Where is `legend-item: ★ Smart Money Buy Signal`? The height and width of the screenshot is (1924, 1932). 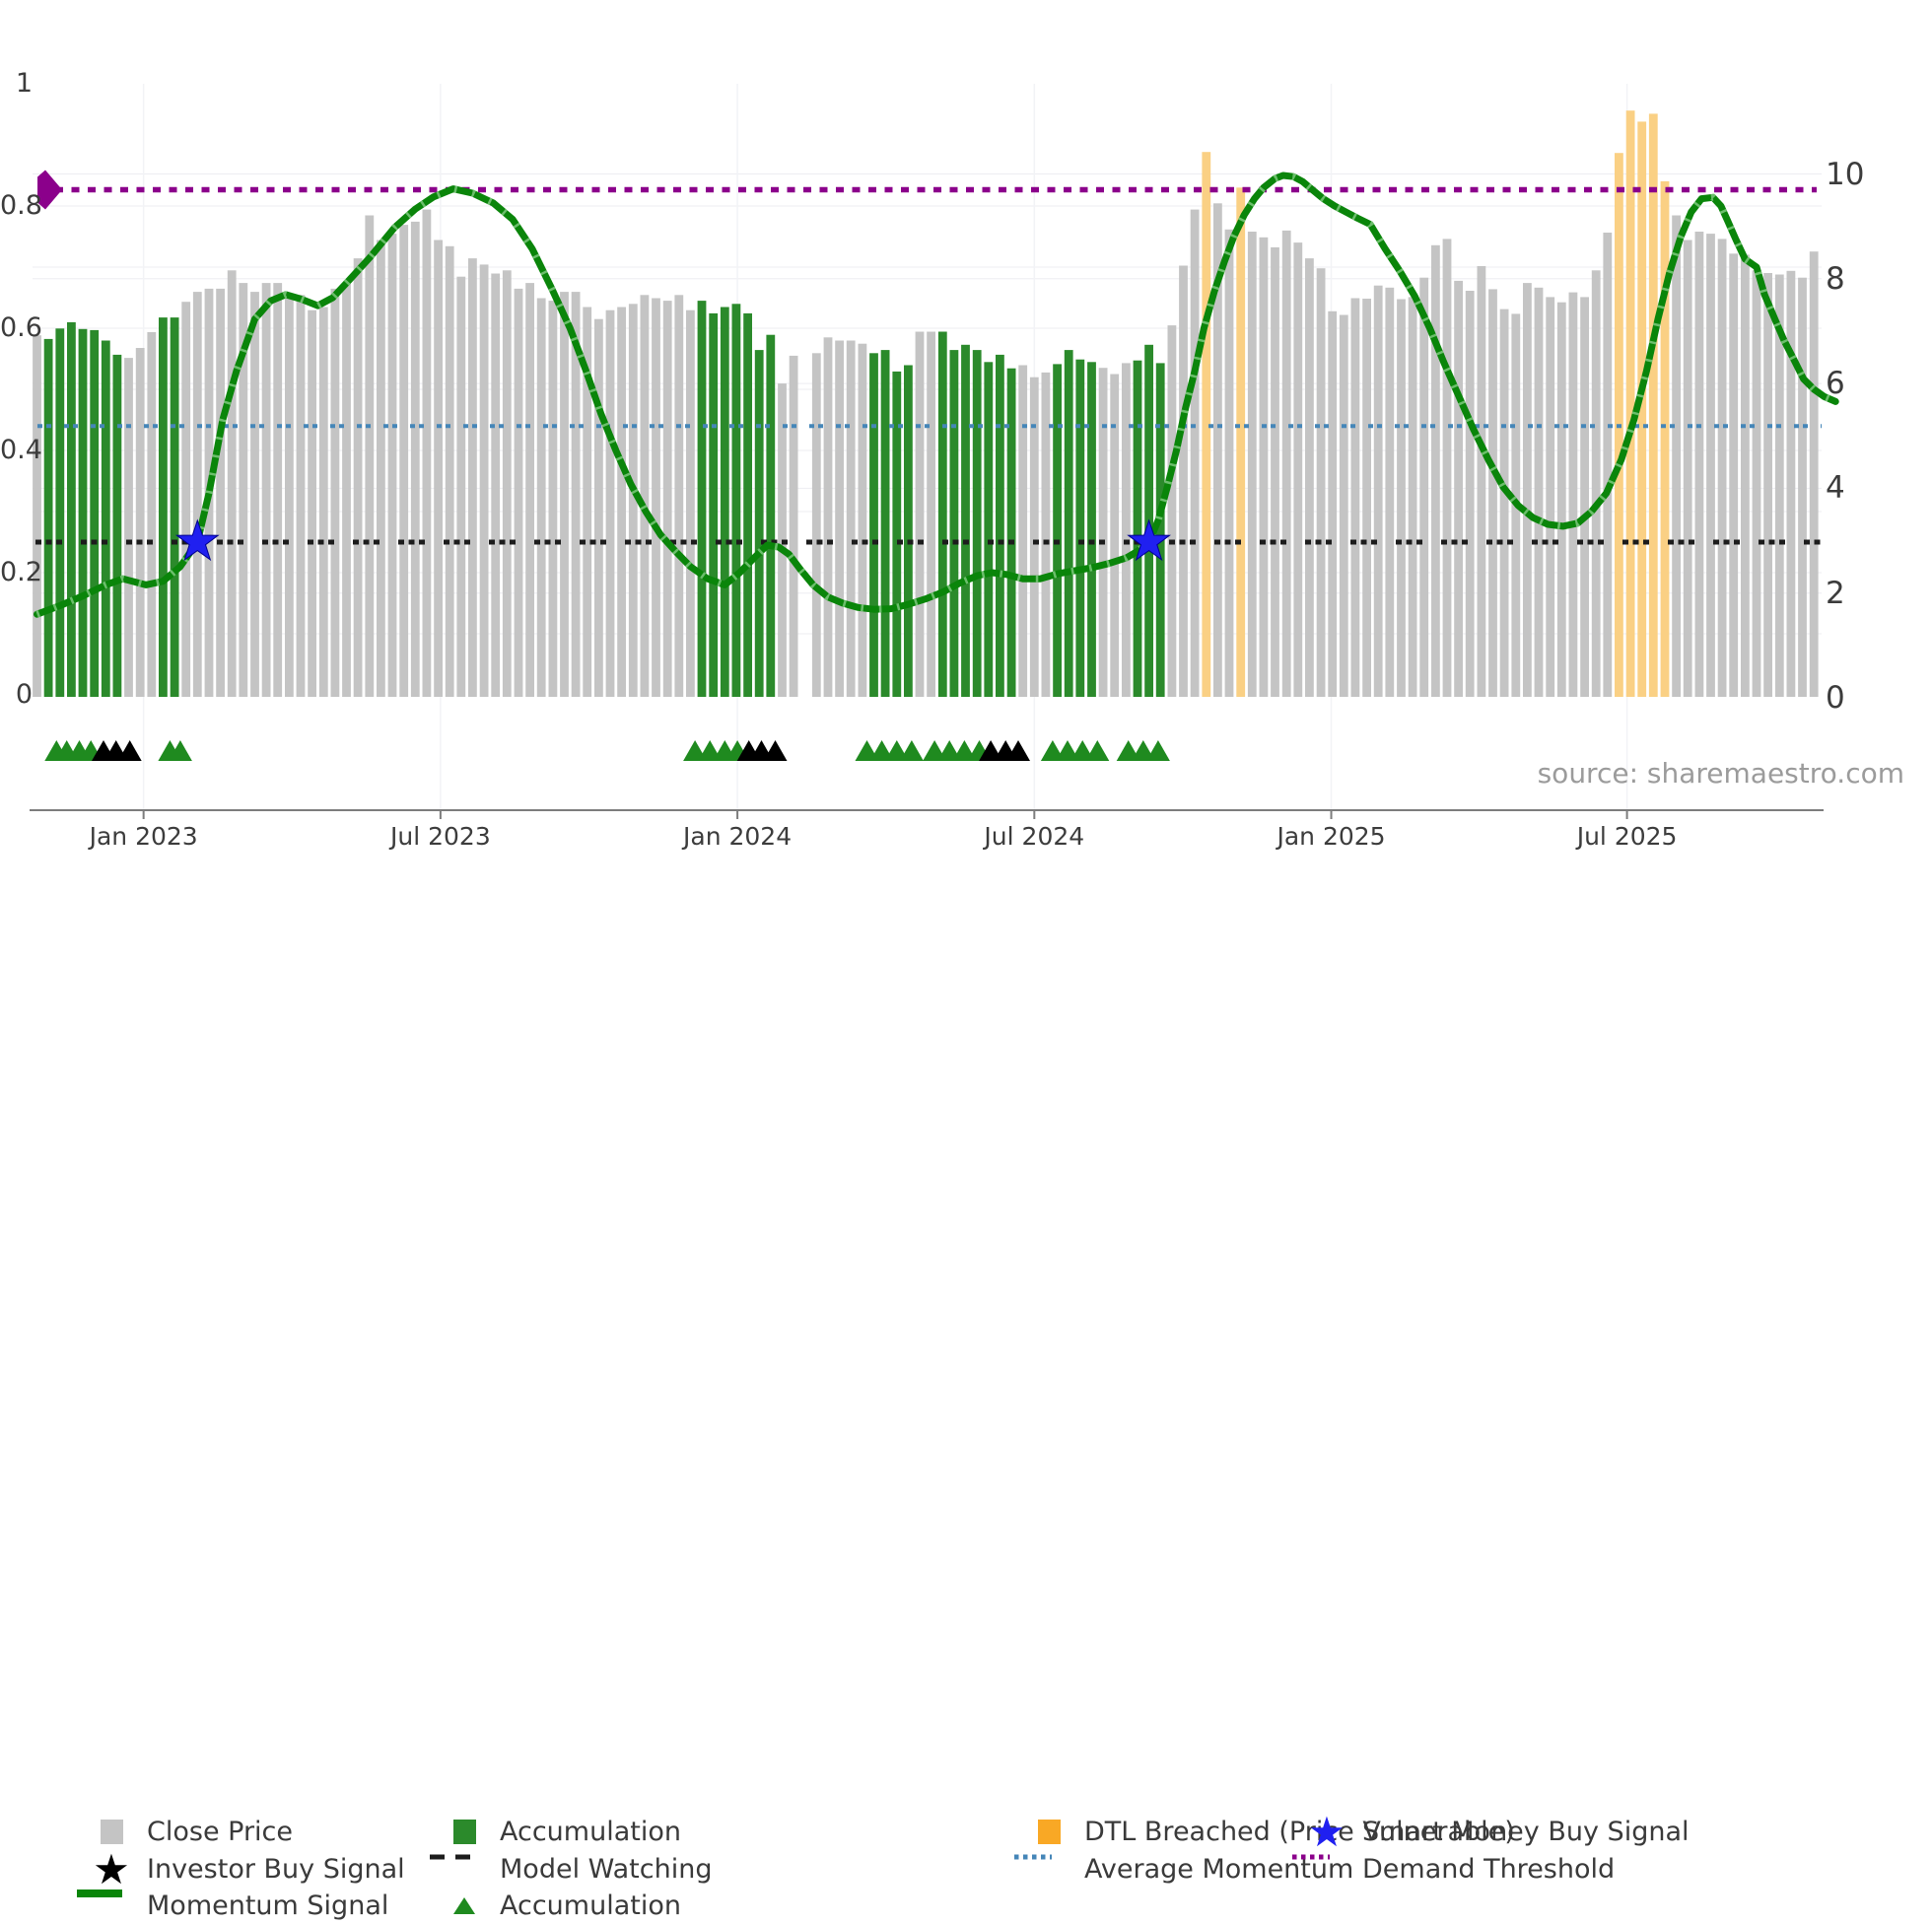 legend-item: ★ Smart Money Buy Signal is located at coordinates (1490, 1832).